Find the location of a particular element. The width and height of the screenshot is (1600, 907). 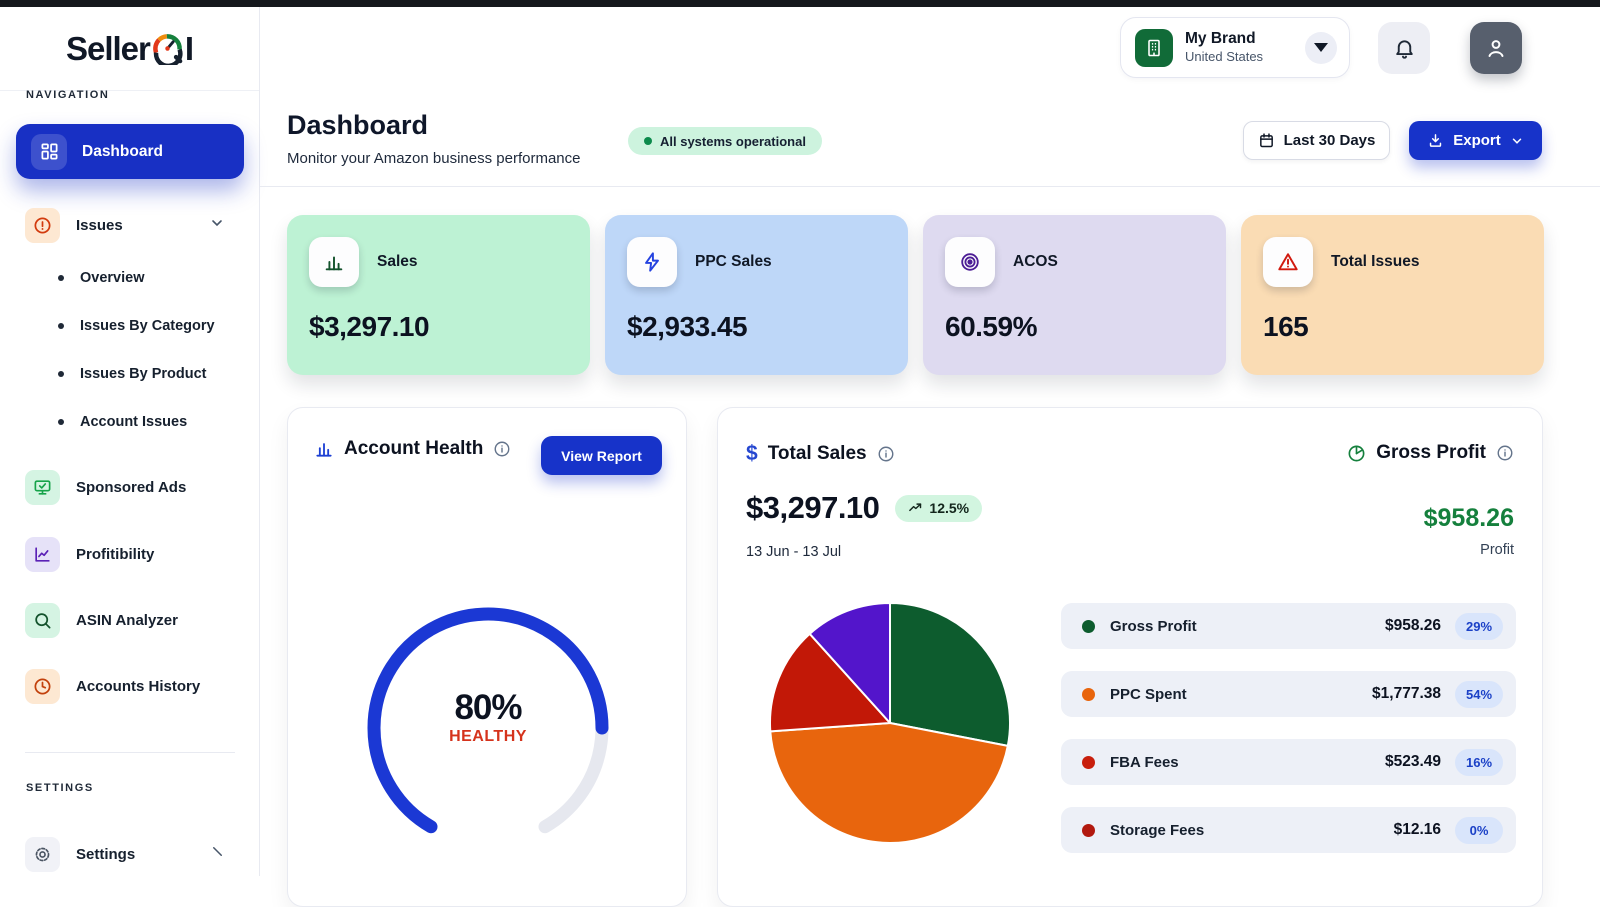

sidebar-item-profitibility: Profitibility is located at coordinates (131, 554).